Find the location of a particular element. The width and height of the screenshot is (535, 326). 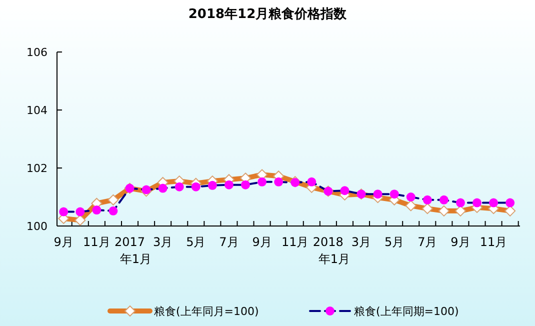

legend-label: 粮食(上年同期=100) is located at coordinates (406, 311).